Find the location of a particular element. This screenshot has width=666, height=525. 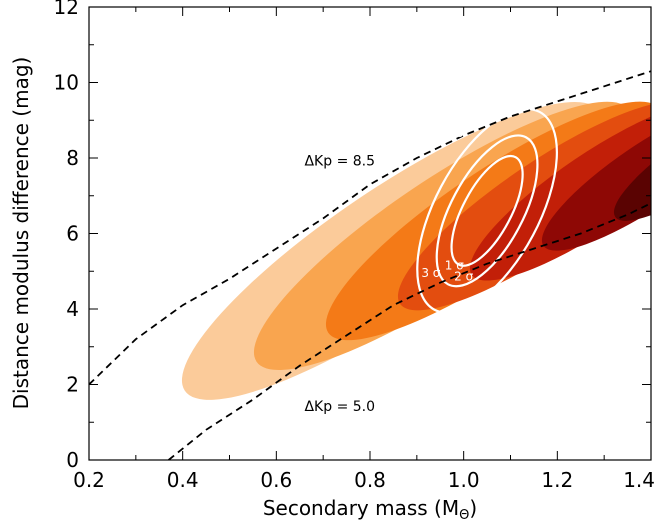

x-axis-title-main: Secondary mass (M is located at coordinates (361, 508).